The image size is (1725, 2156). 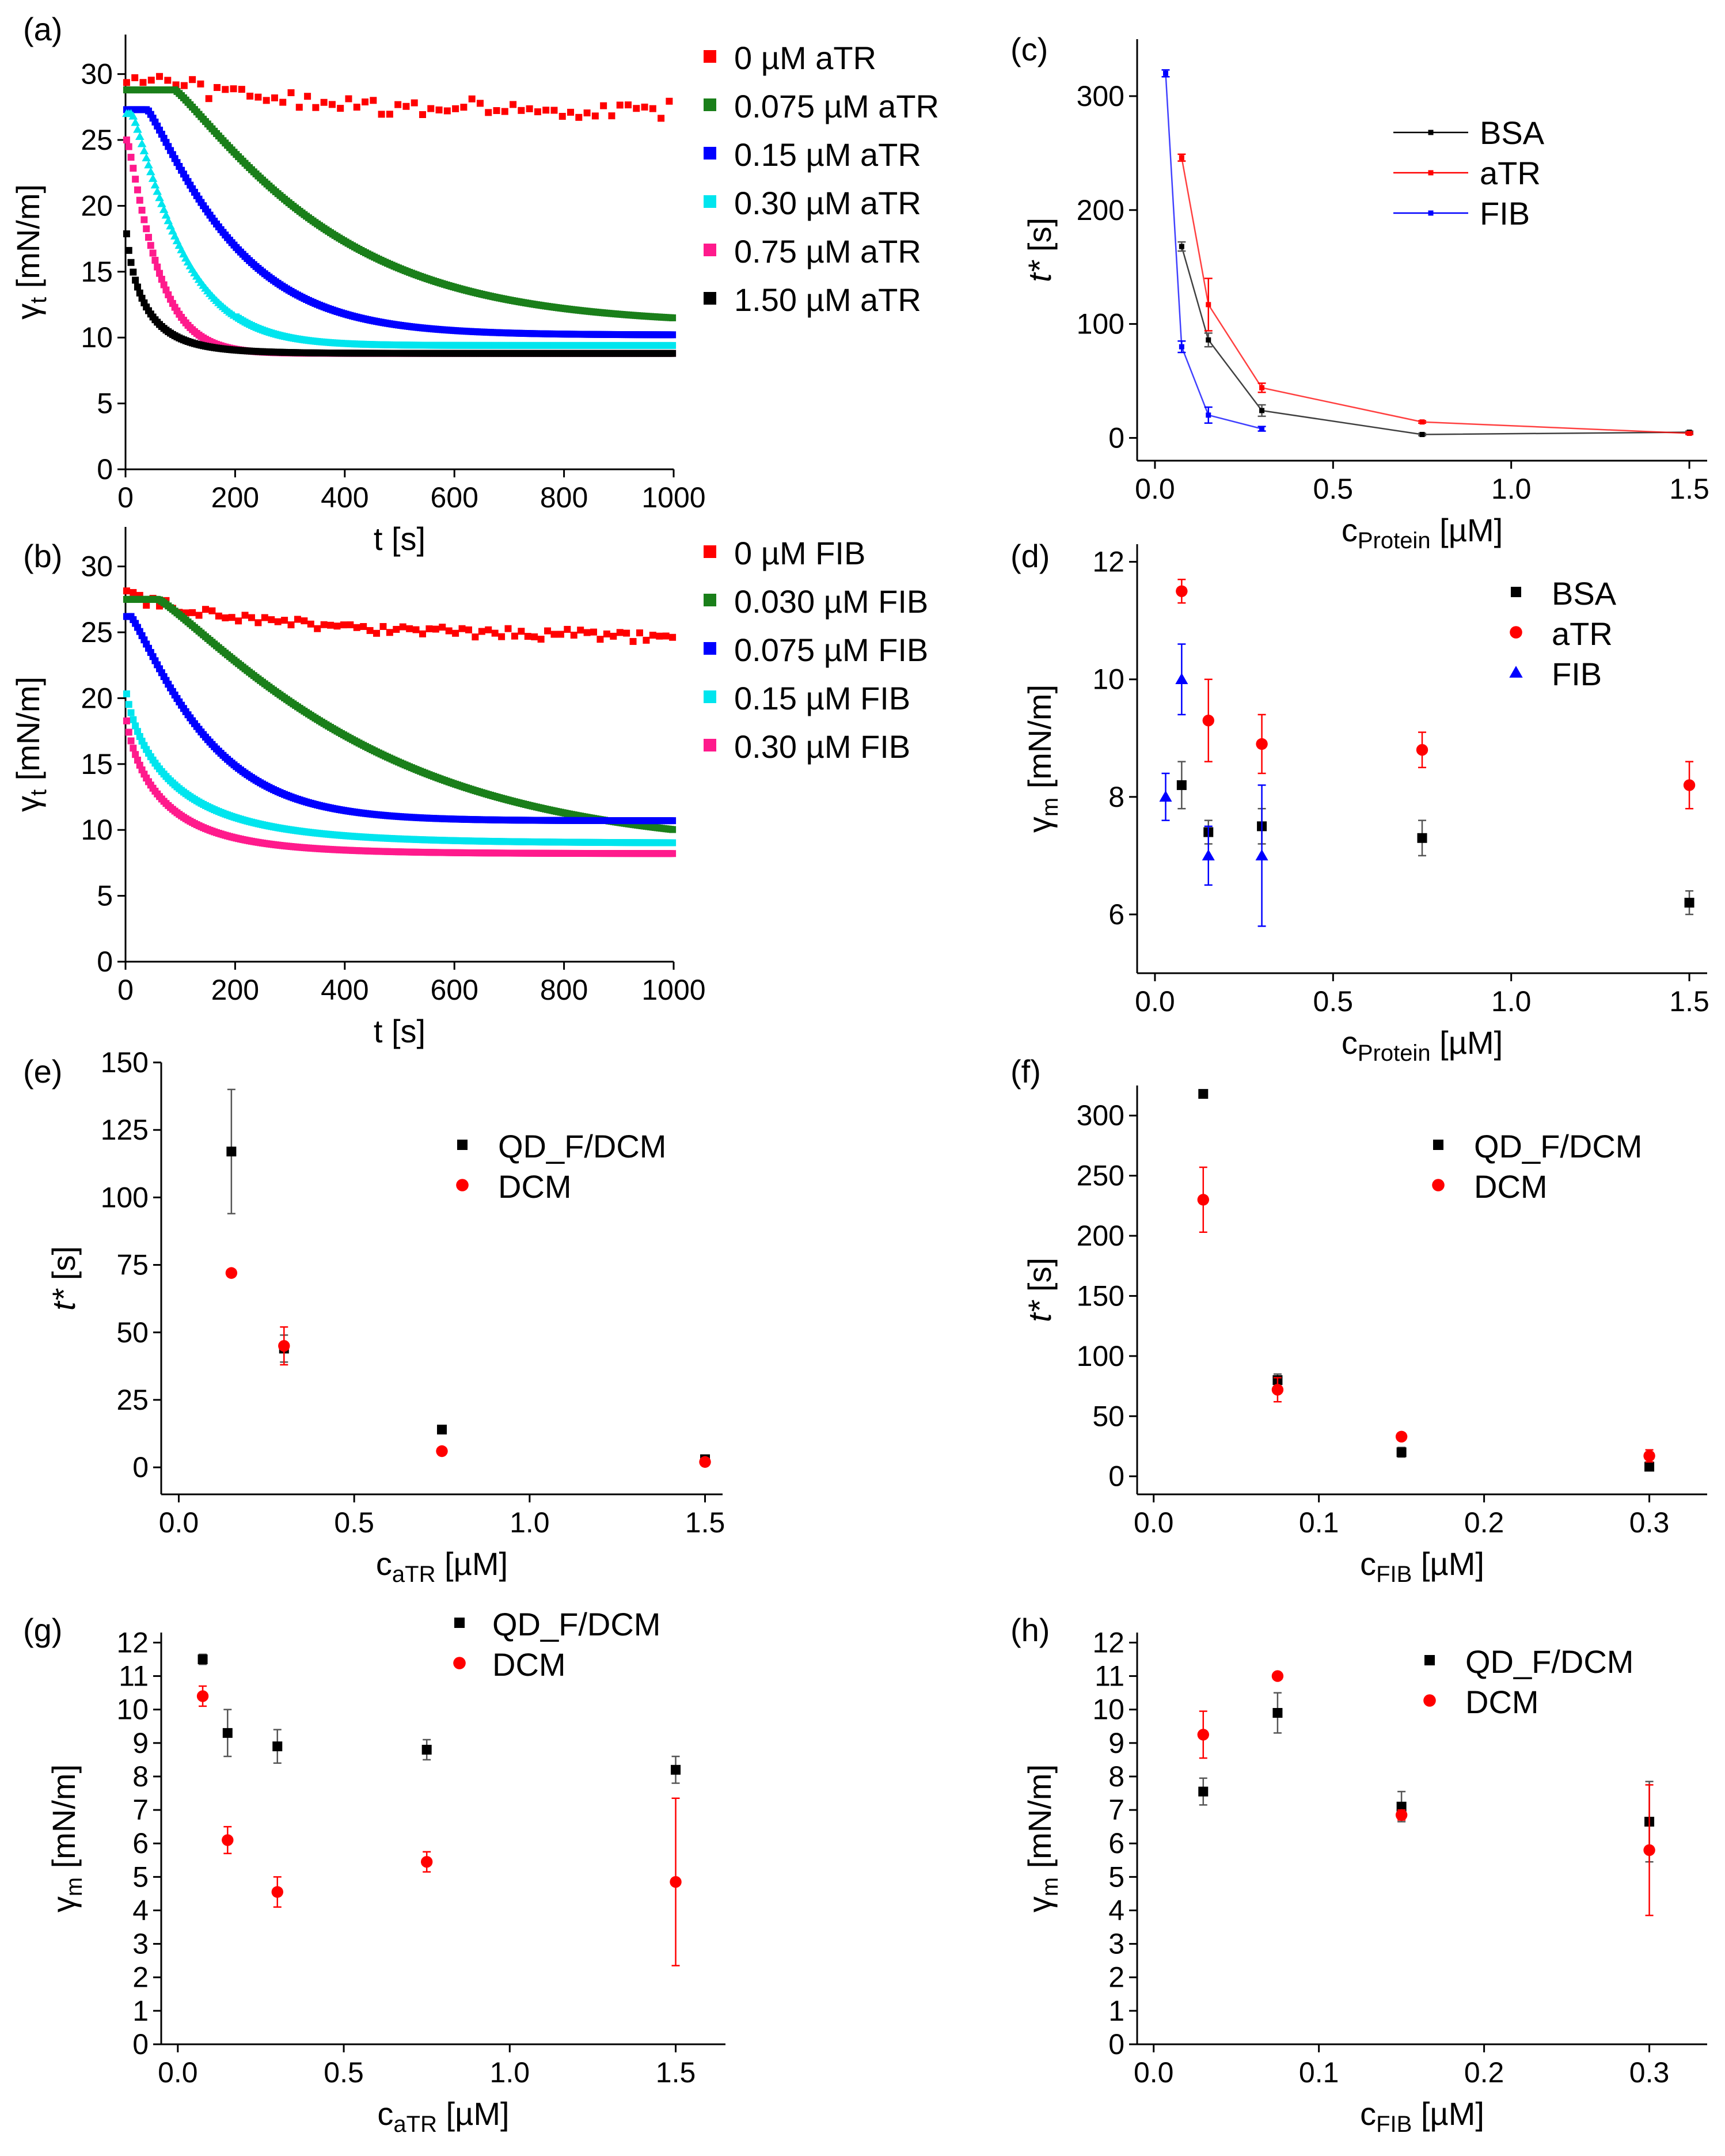 I want to click on y-tick-label: 20, so click(x=97, y=698).